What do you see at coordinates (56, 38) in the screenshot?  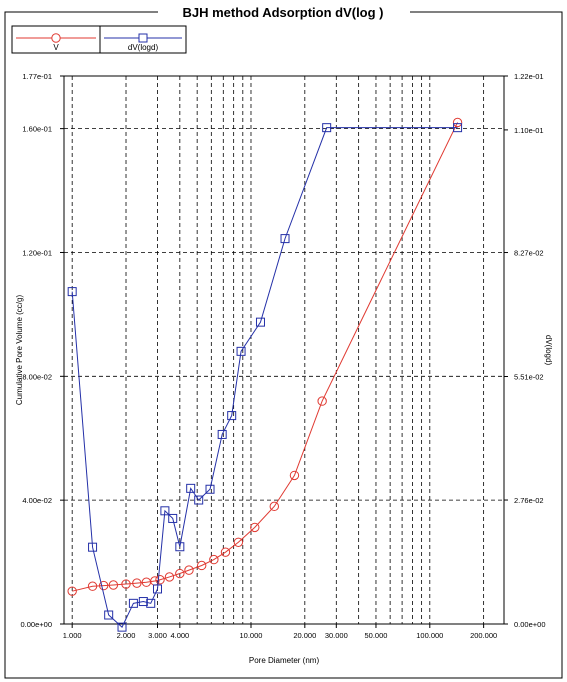 I see `legend-marker-v` at bounding box center [56, 38].